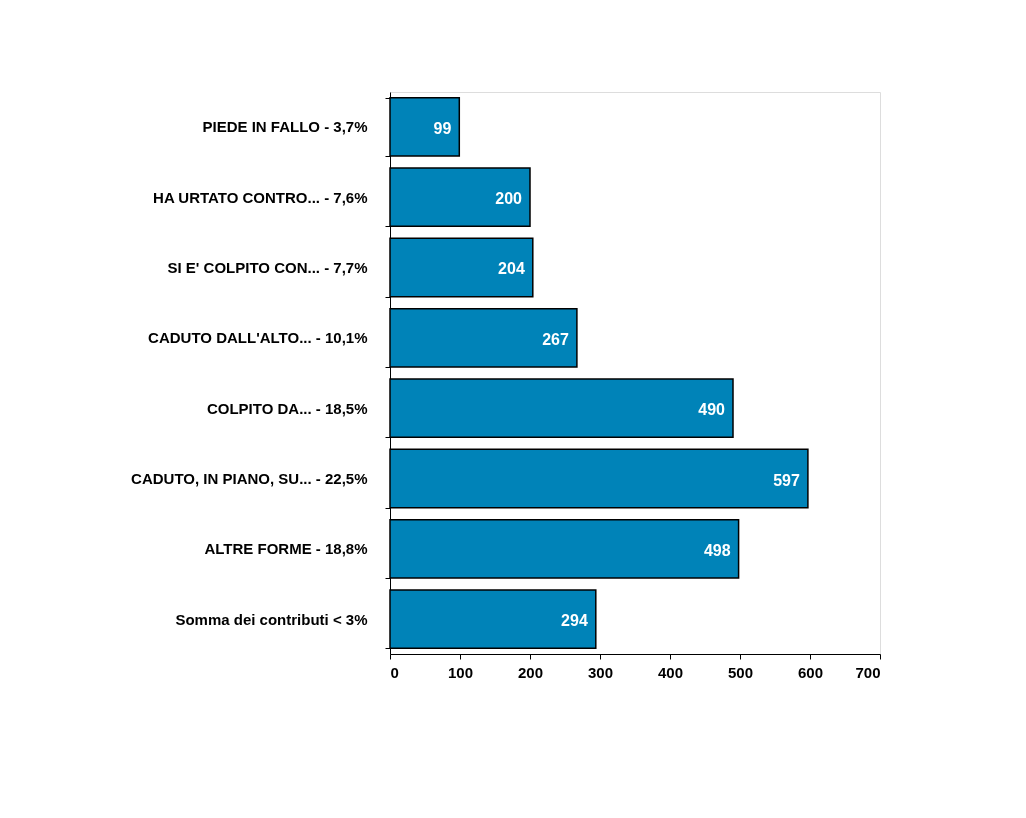 The image size is (1026, 818). Describe the element at coordinates (600, 672) in the screenshot. I see `x-tick-label: 300` at that location.